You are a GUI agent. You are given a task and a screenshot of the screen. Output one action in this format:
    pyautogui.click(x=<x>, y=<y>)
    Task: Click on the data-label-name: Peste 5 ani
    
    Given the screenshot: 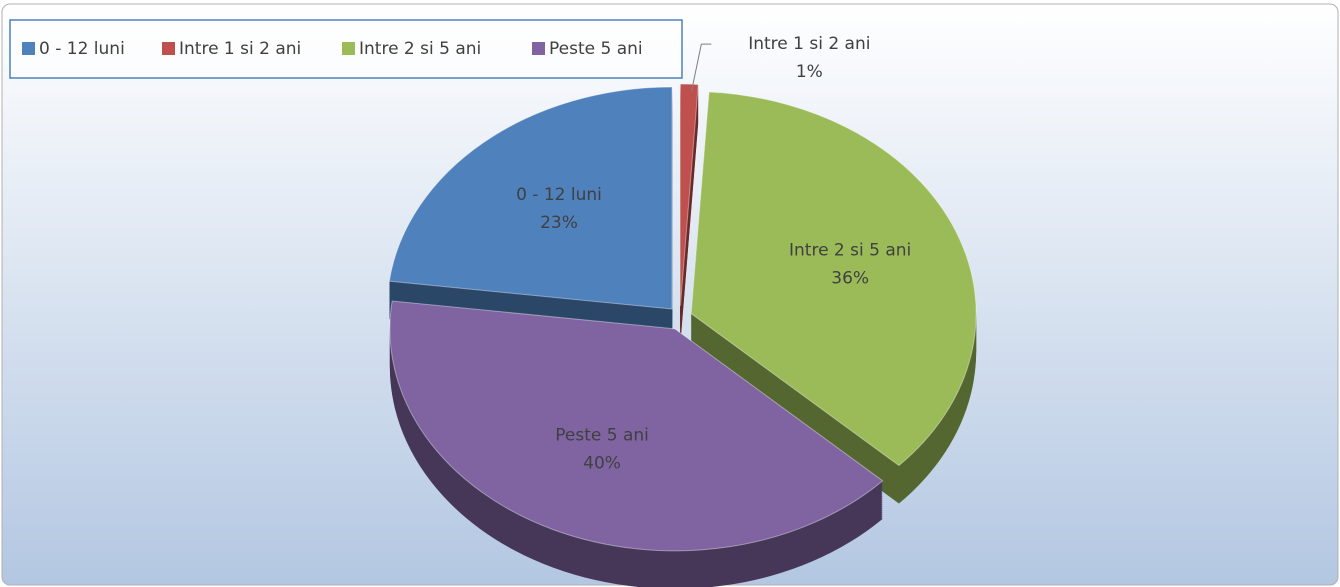 What is the action you would take?
    pyautogui.click(x=602, y=435)
    